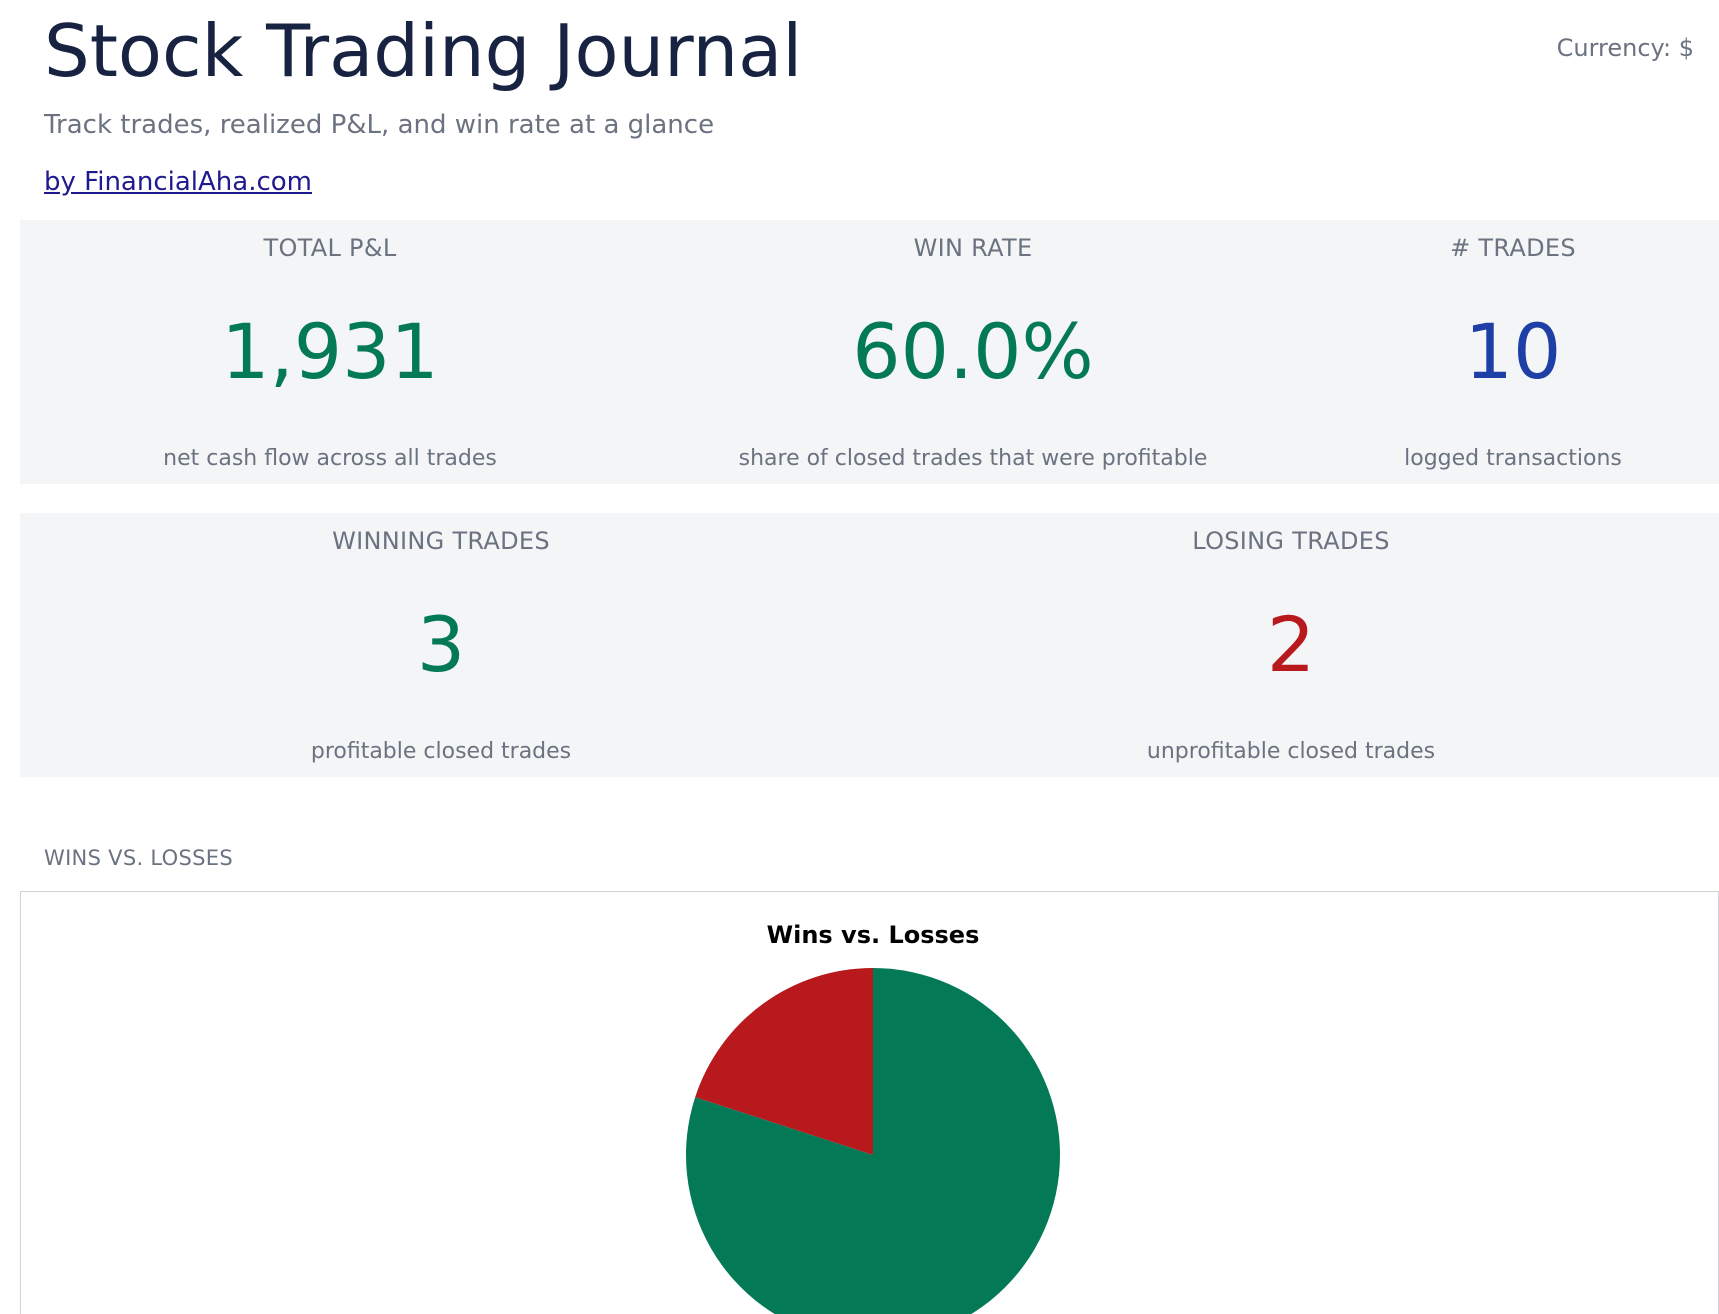  What do you see at coordinates (973, 248) in the screenshot?
I see `kpi-label: WIN RATE` at bounding box center [973, 248].